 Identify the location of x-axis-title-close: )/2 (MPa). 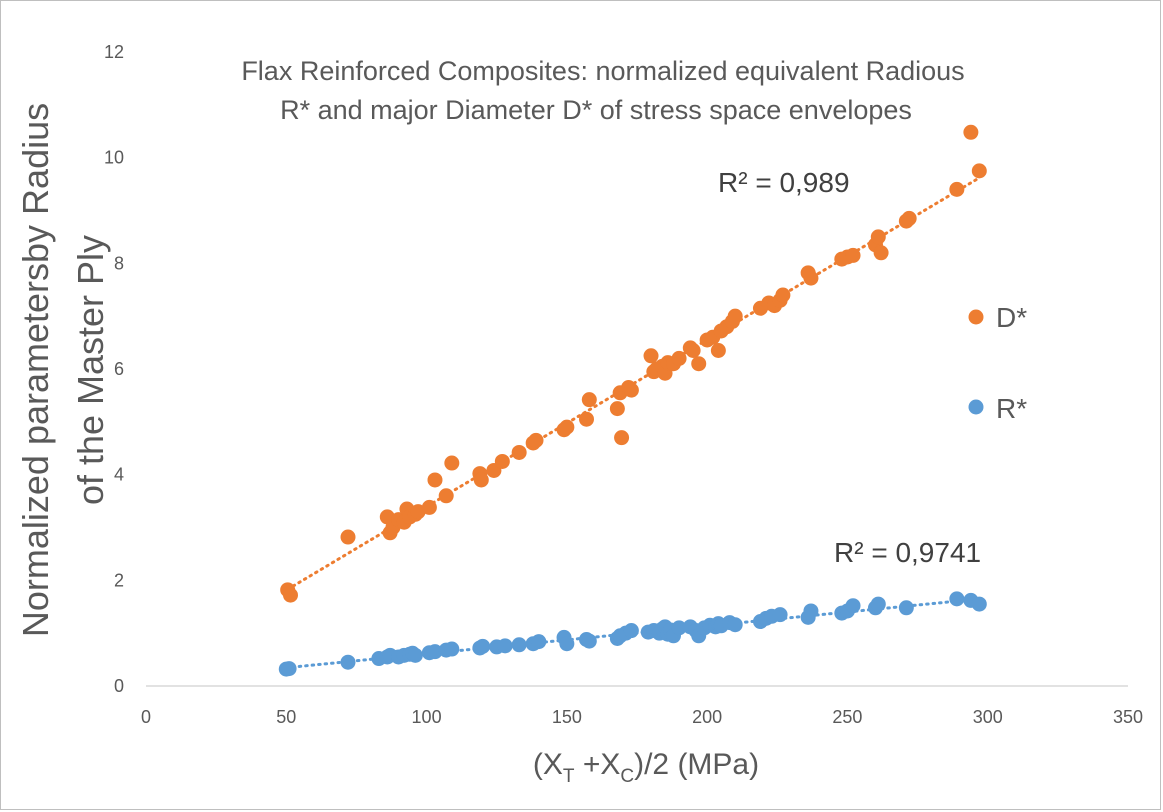
(696, 764).